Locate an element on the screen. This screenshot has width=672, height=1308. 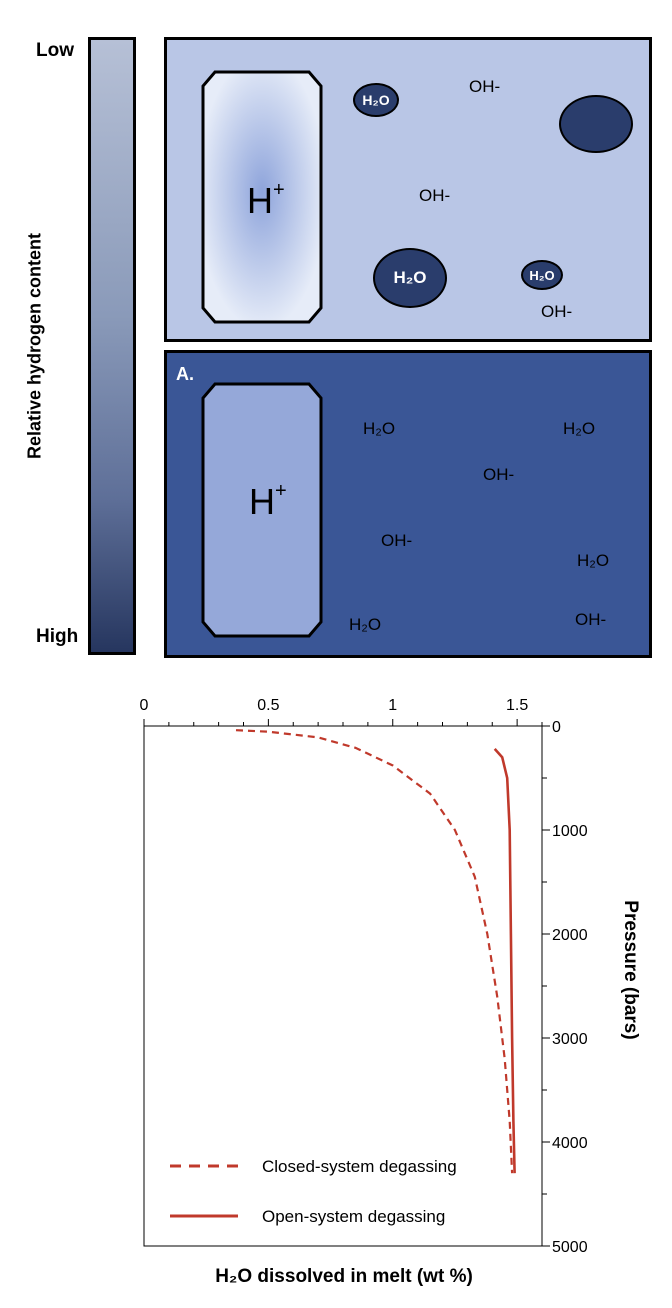
y-tick-label: 1000 is located at coordinates (570, 831).